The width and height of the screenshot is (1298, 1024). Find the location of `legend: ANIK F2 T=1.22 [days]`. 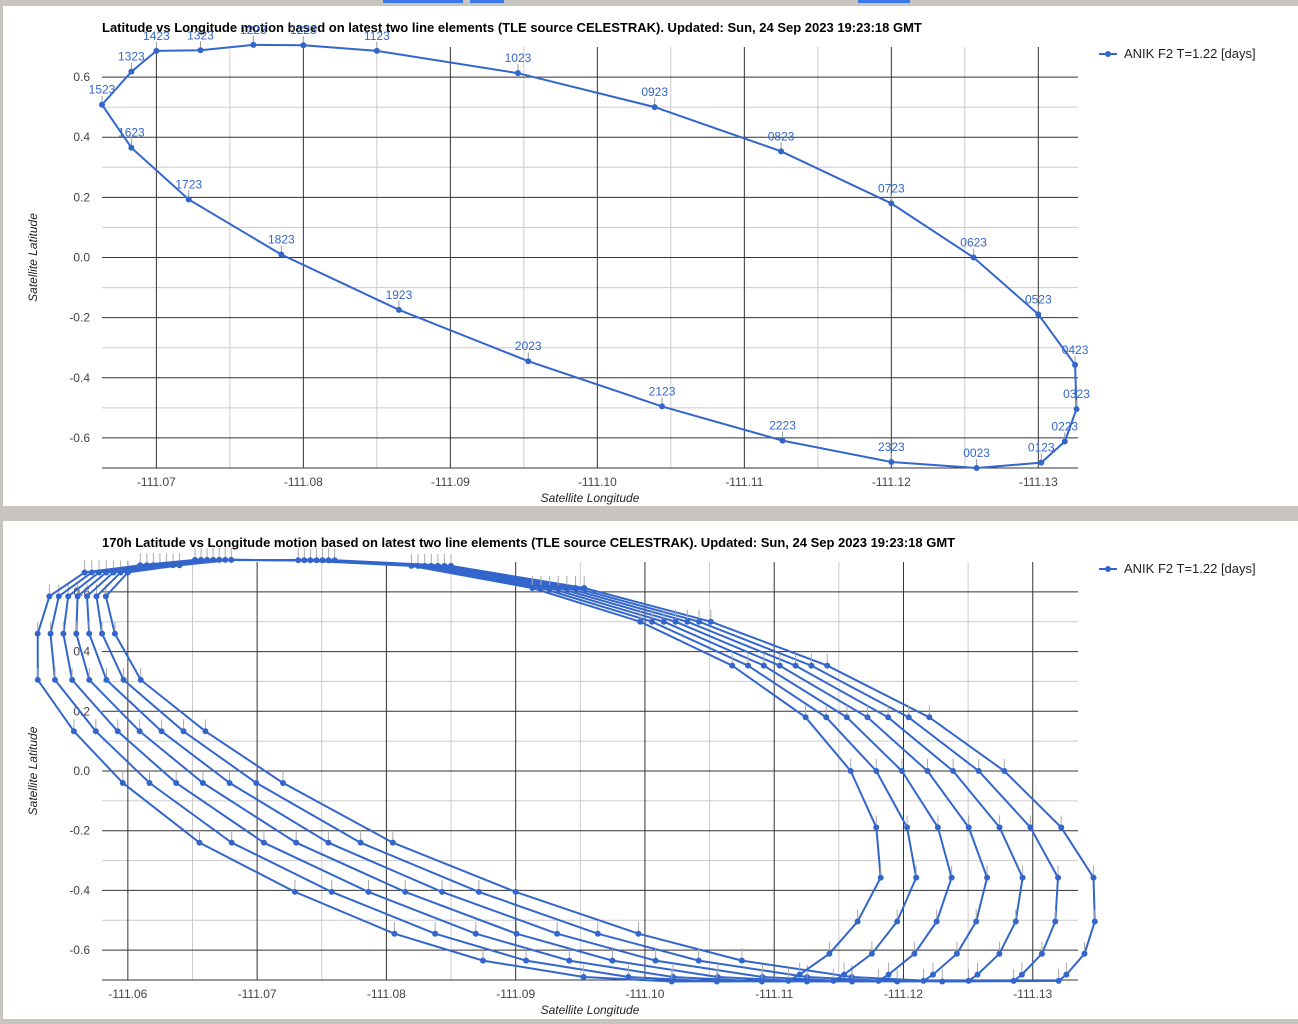

legend: ANIK F2 T=1.22 [days] is located at coordinates (1177, 53).